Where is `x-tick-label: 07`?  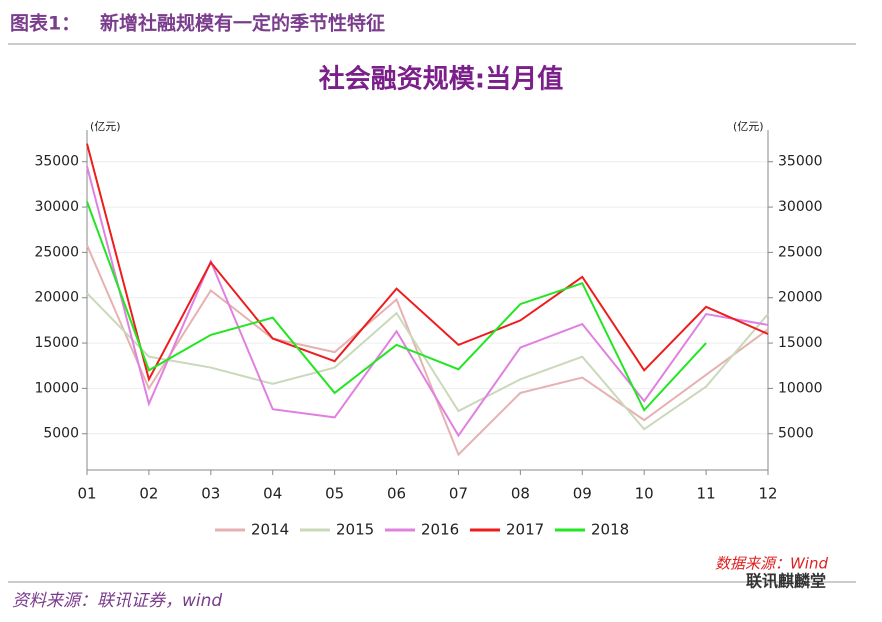 x-tick-label: 07 is located at coordinates (458, 494).